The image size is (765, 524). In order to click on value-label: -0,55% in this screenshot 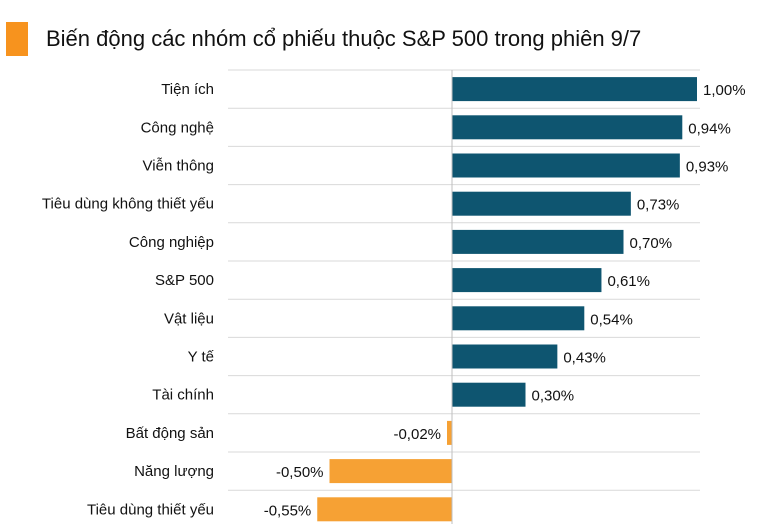, I will do `click(288, 510)`.